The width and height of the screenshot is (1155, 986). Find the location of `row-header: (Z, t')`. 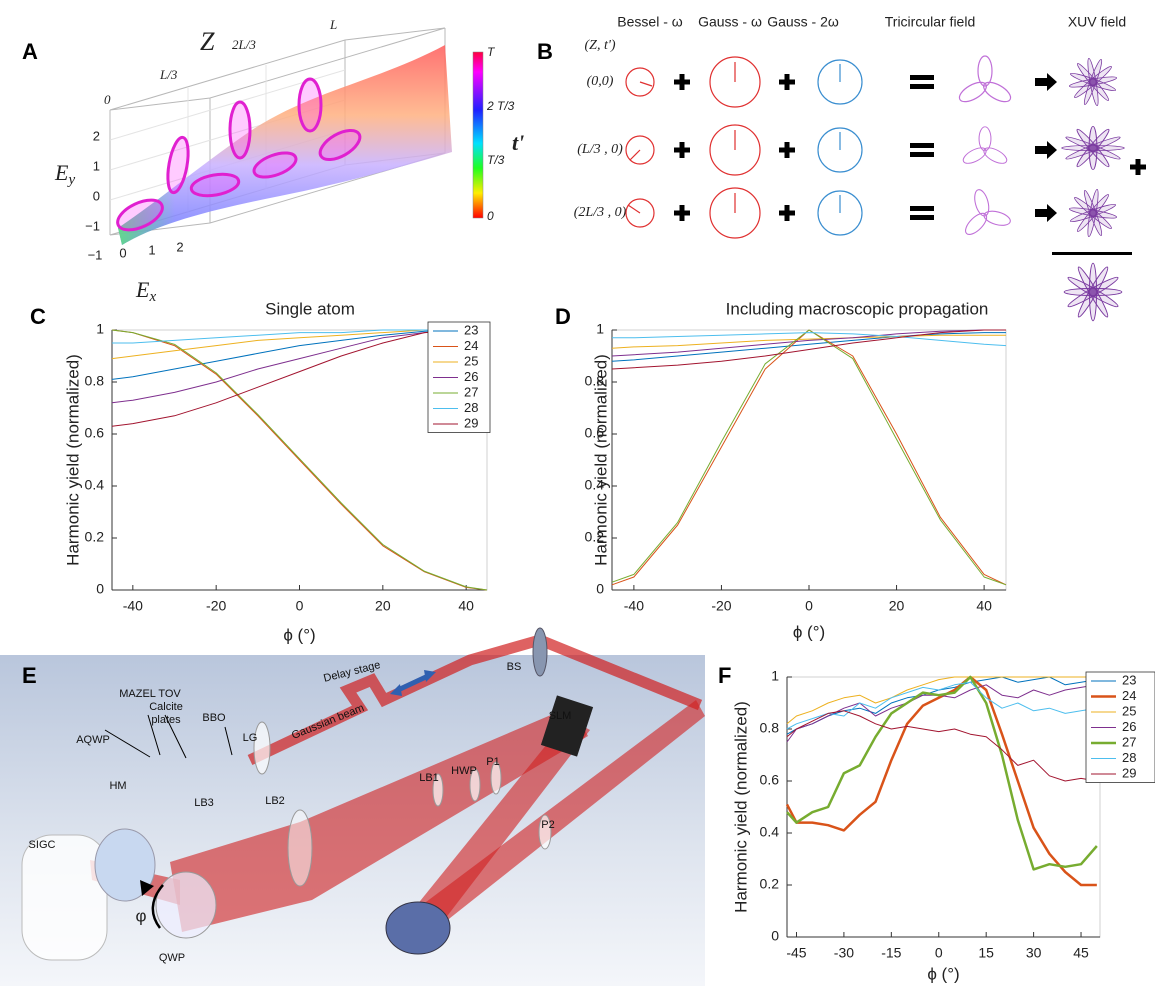

row-header: (Z, t') is located at coordinates (600, 45).